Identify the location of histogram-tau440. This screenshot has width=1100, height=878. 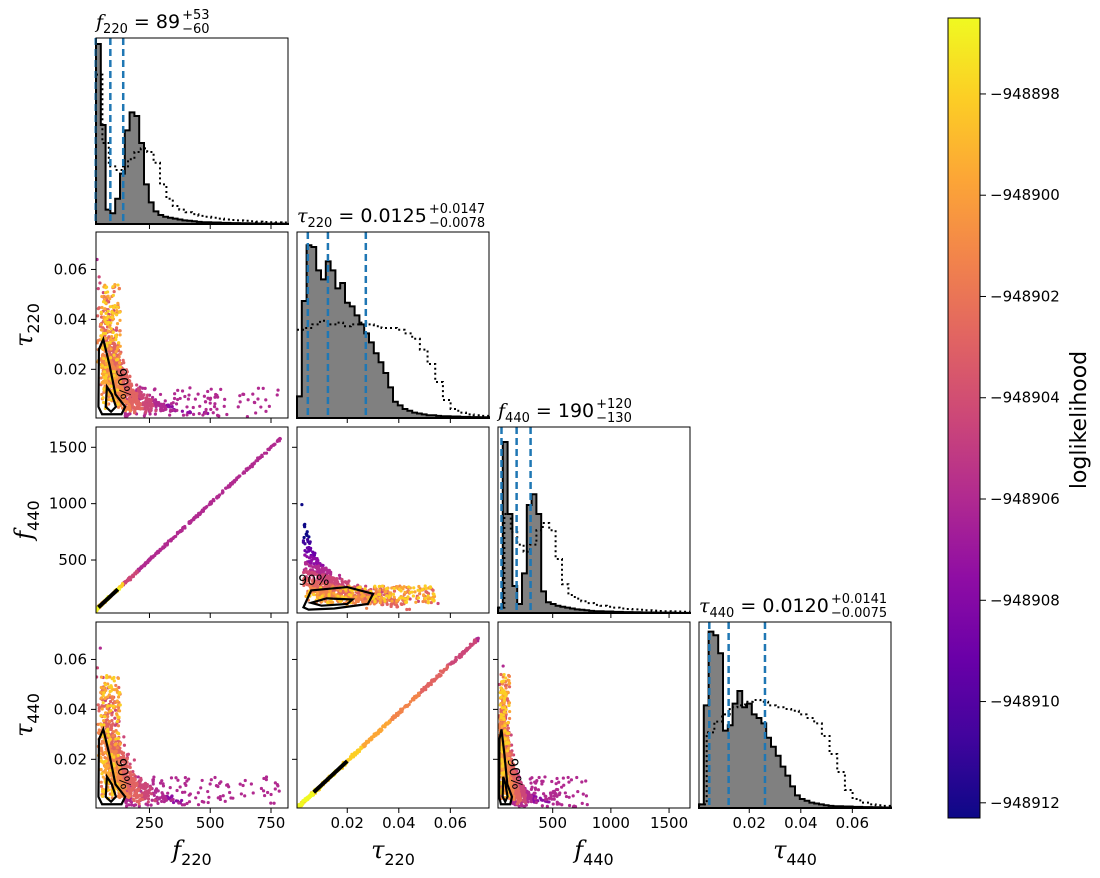
(795, 715).